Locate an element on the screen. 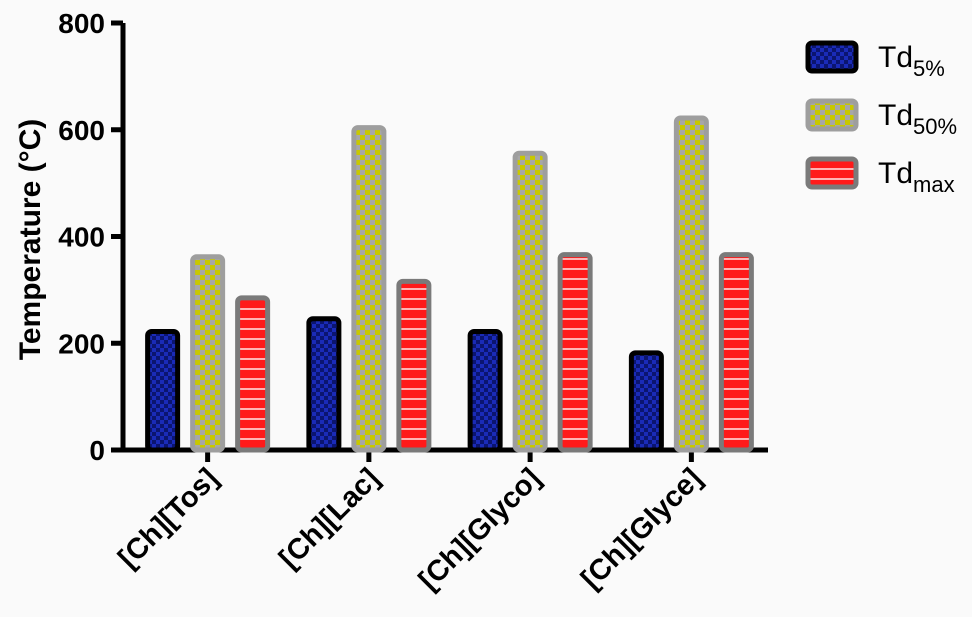 The height and width of the screenshot is (617, 972). y-tick-label: 200 is located at coordinates (81, 343).